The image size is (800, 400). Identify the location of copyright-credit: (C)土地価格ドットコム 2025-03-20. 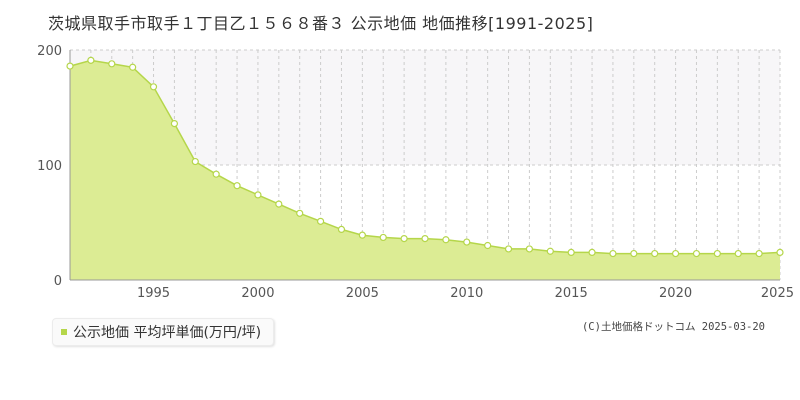
(673, 327).